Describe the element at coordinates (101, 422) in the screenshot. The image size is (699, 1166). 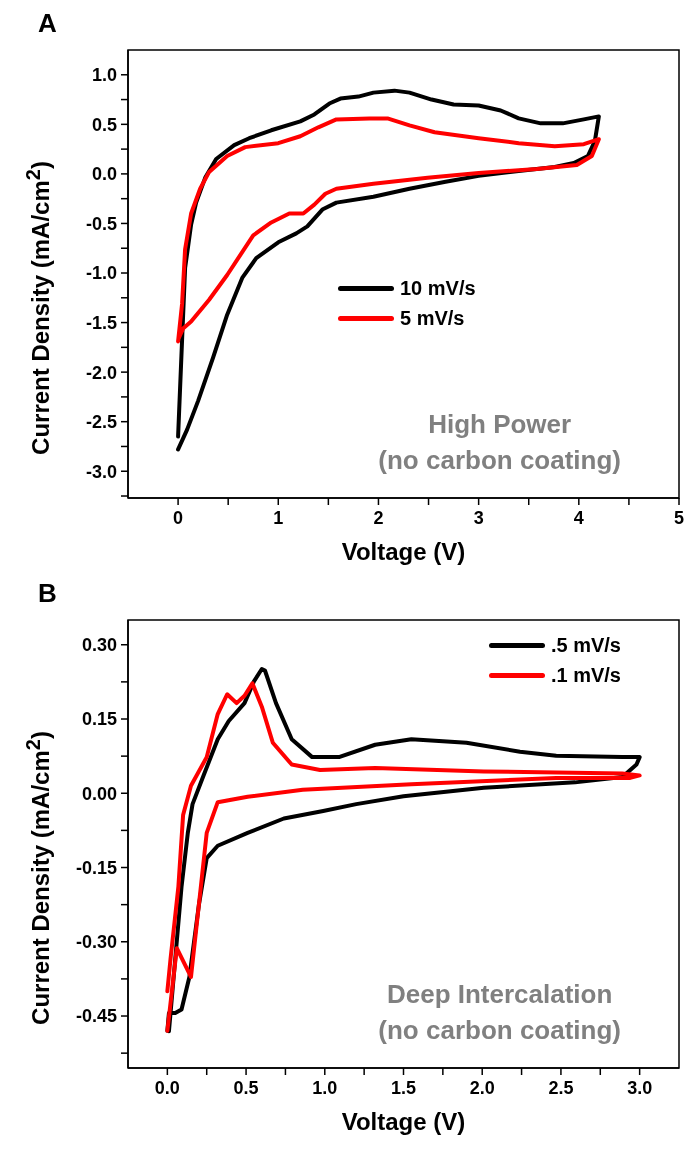
I see `y-tick-label: -2.5` at that location.